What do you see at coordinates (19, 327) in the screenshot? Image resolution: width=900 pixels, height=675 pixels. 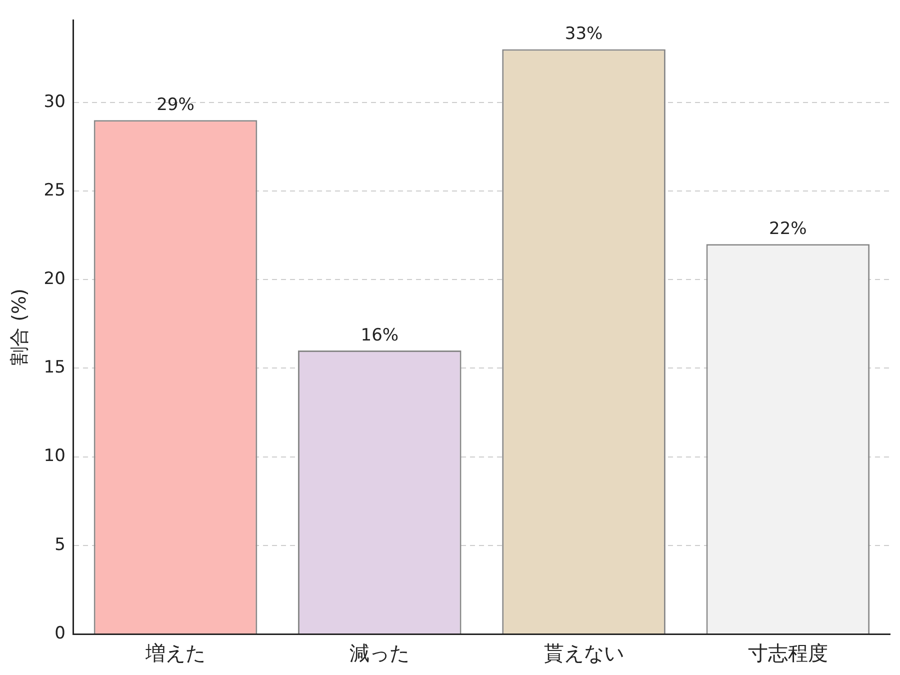 I see `y-axis-title: 割合 (%)` at bounding box center [19, 327].